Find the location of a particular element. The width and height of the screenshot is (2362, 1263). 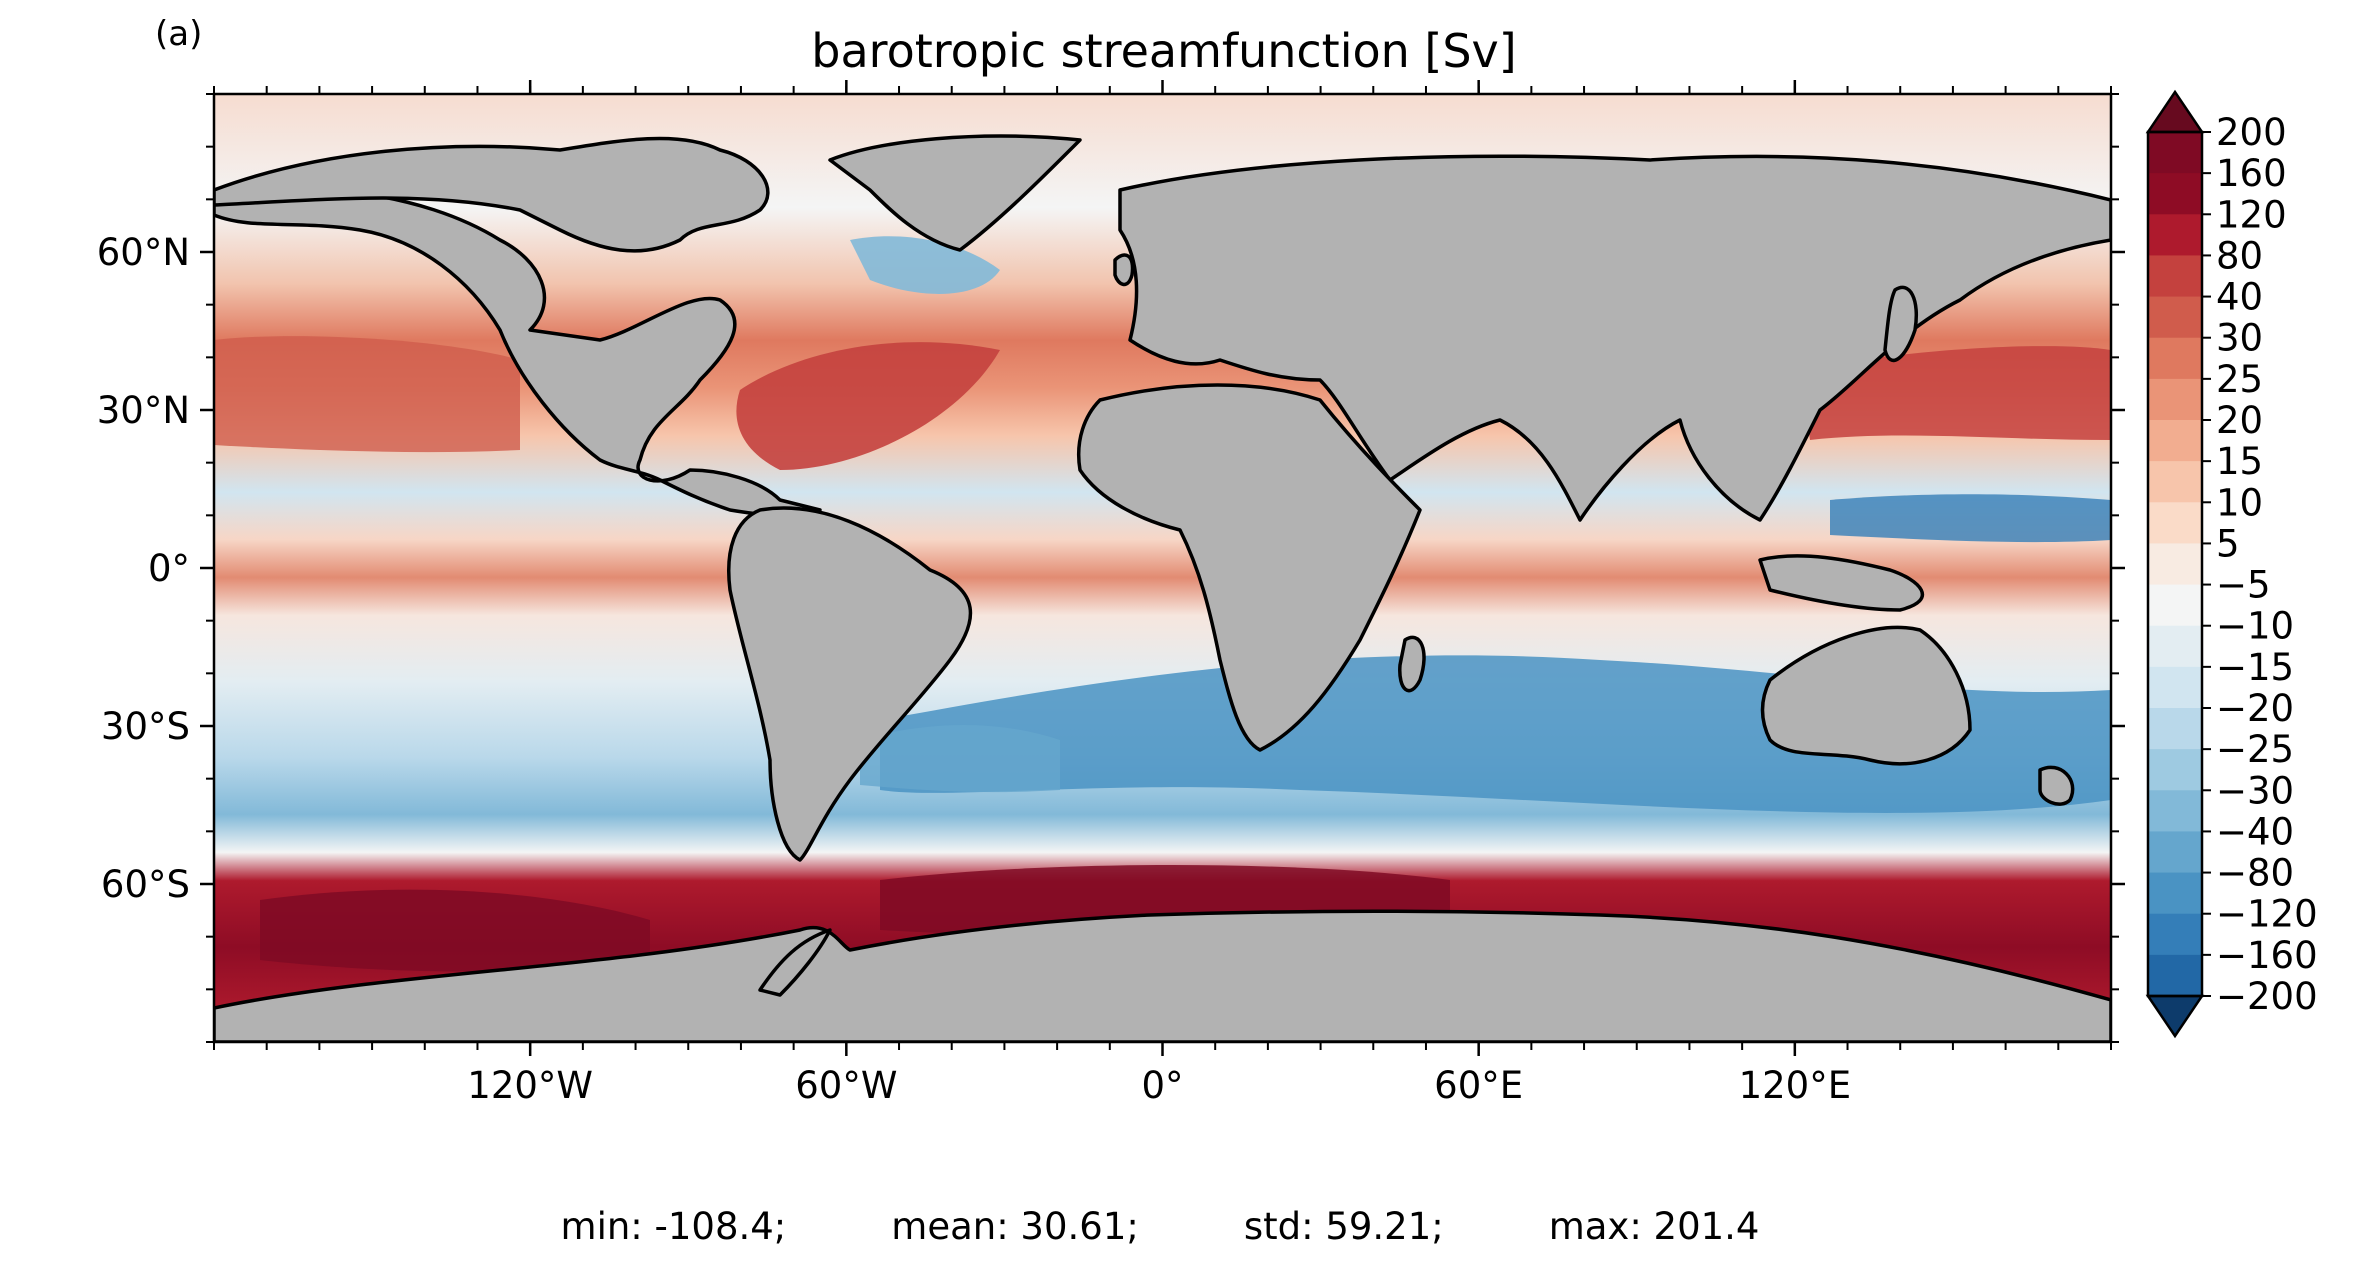

colorbar-tick-label: 120 is located at coordinates (2251, 214).